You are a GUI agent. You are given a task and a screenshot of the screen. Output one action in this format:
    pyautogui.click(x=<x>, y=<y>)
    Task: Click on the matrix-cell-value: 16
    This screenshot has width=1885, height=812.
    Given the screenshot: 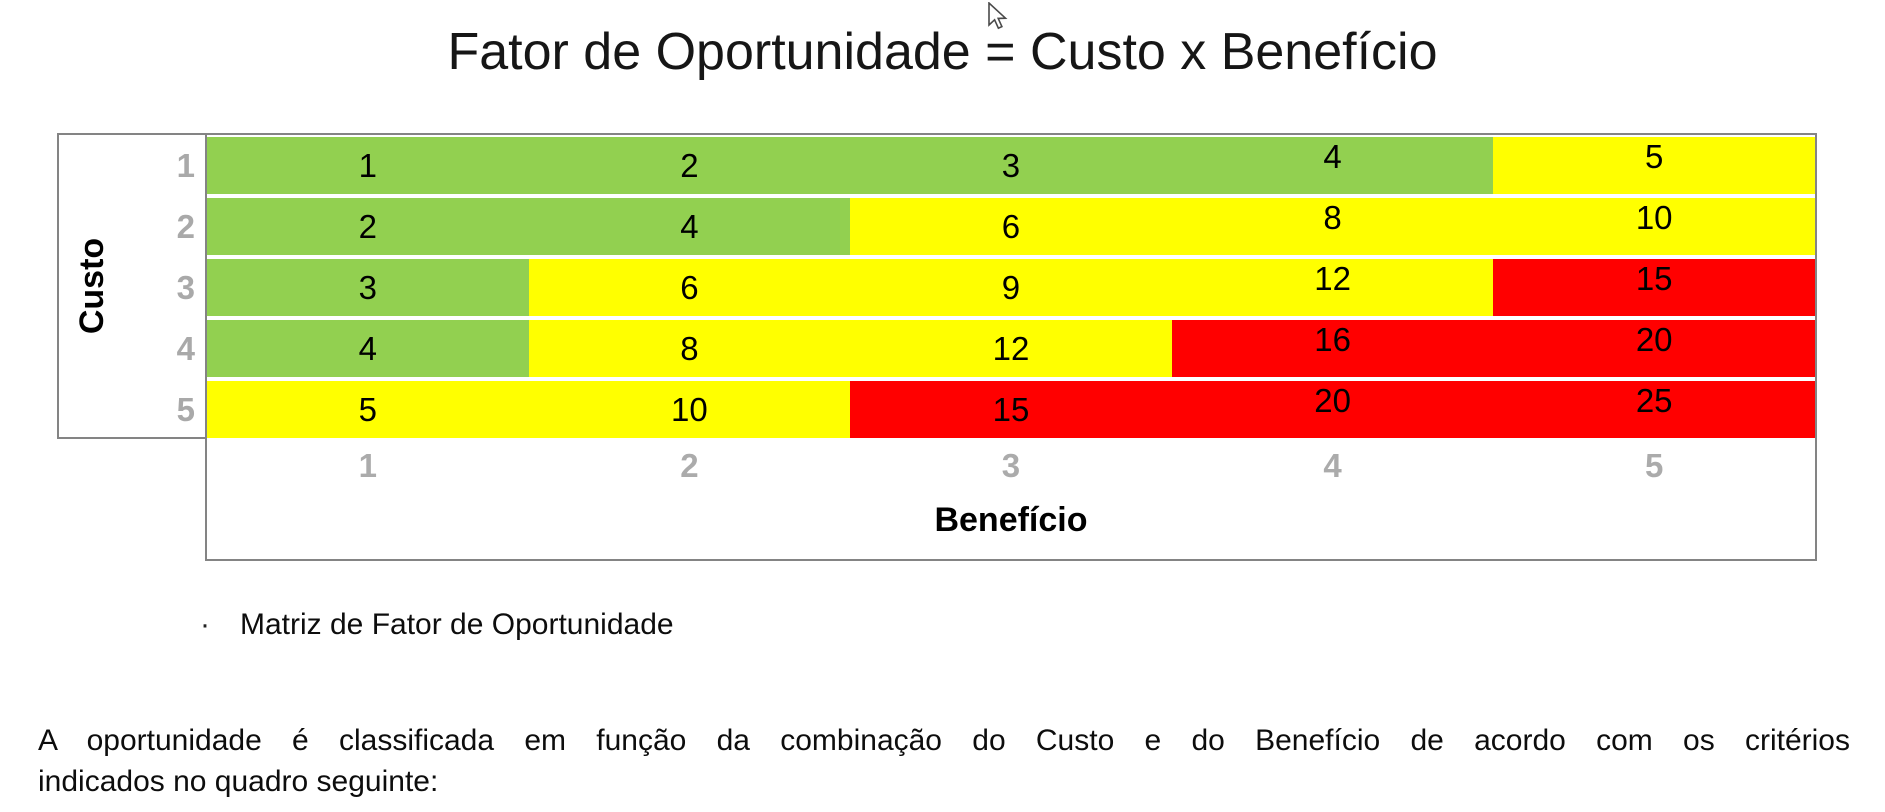 What is the action you would take?
    pyautogui.click(x=1332, y=339)
    